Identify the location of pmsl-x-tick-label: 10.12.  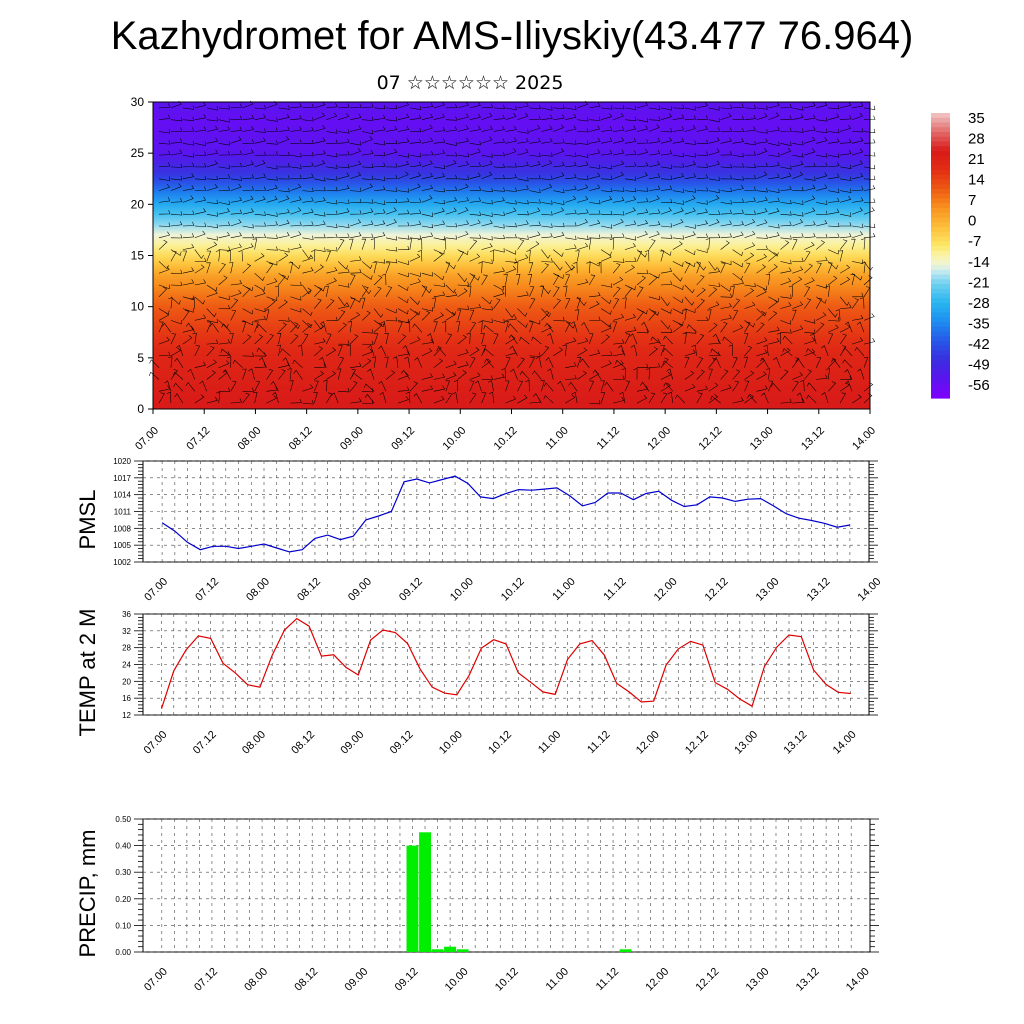
(513, 590).